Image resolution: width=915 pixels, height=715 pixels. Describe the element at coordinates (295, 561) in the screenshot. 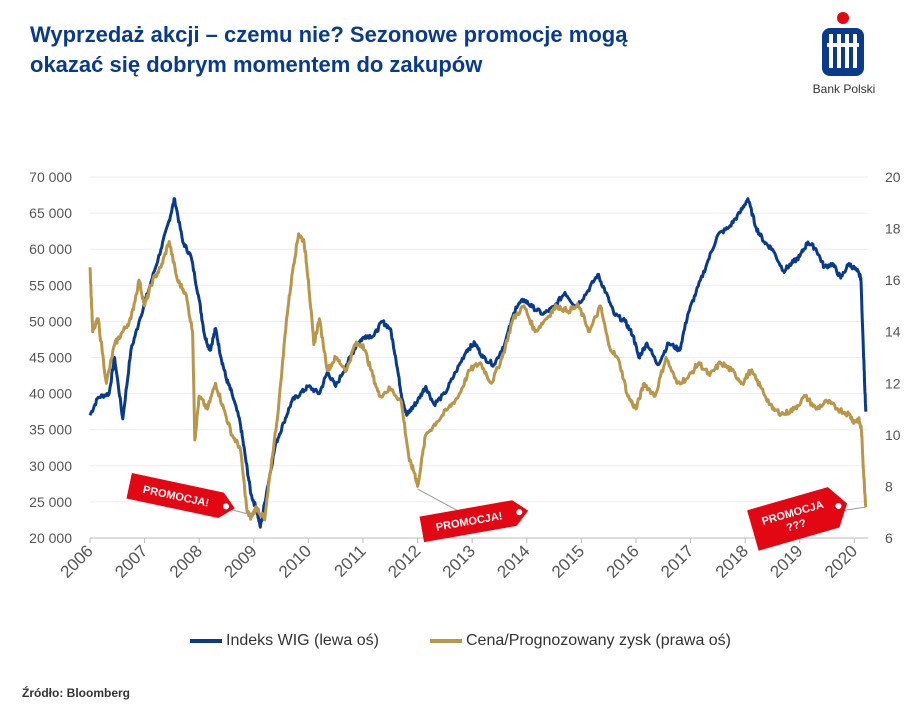

I see `x-tick-label: 2010` at that location.